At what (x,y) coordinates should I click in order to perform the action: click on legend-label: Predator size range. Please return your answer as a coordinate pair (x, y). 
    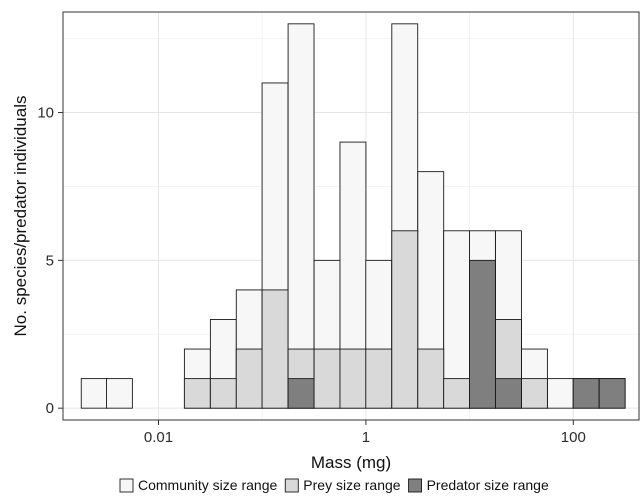
    Looking at the image, I should click on (488, 485).